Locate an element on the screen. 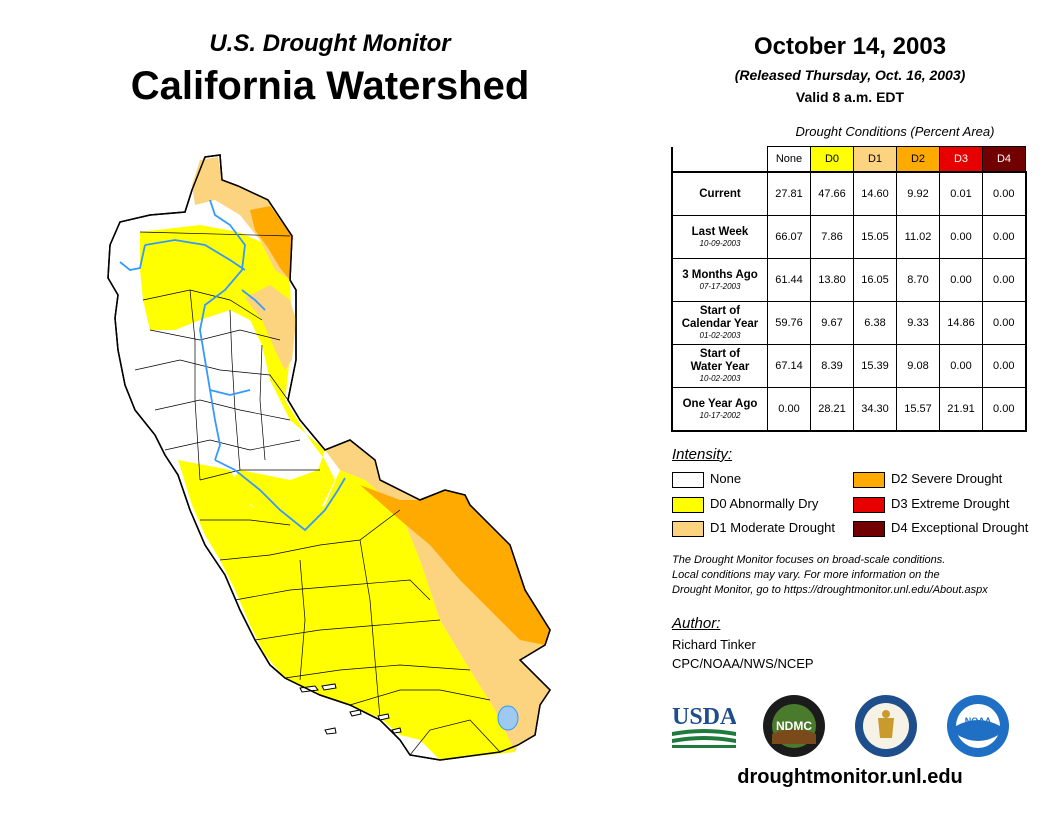 The image size is (1056, 816). legend-label: D2 Severe Drought is located at coordinates (947, 478).